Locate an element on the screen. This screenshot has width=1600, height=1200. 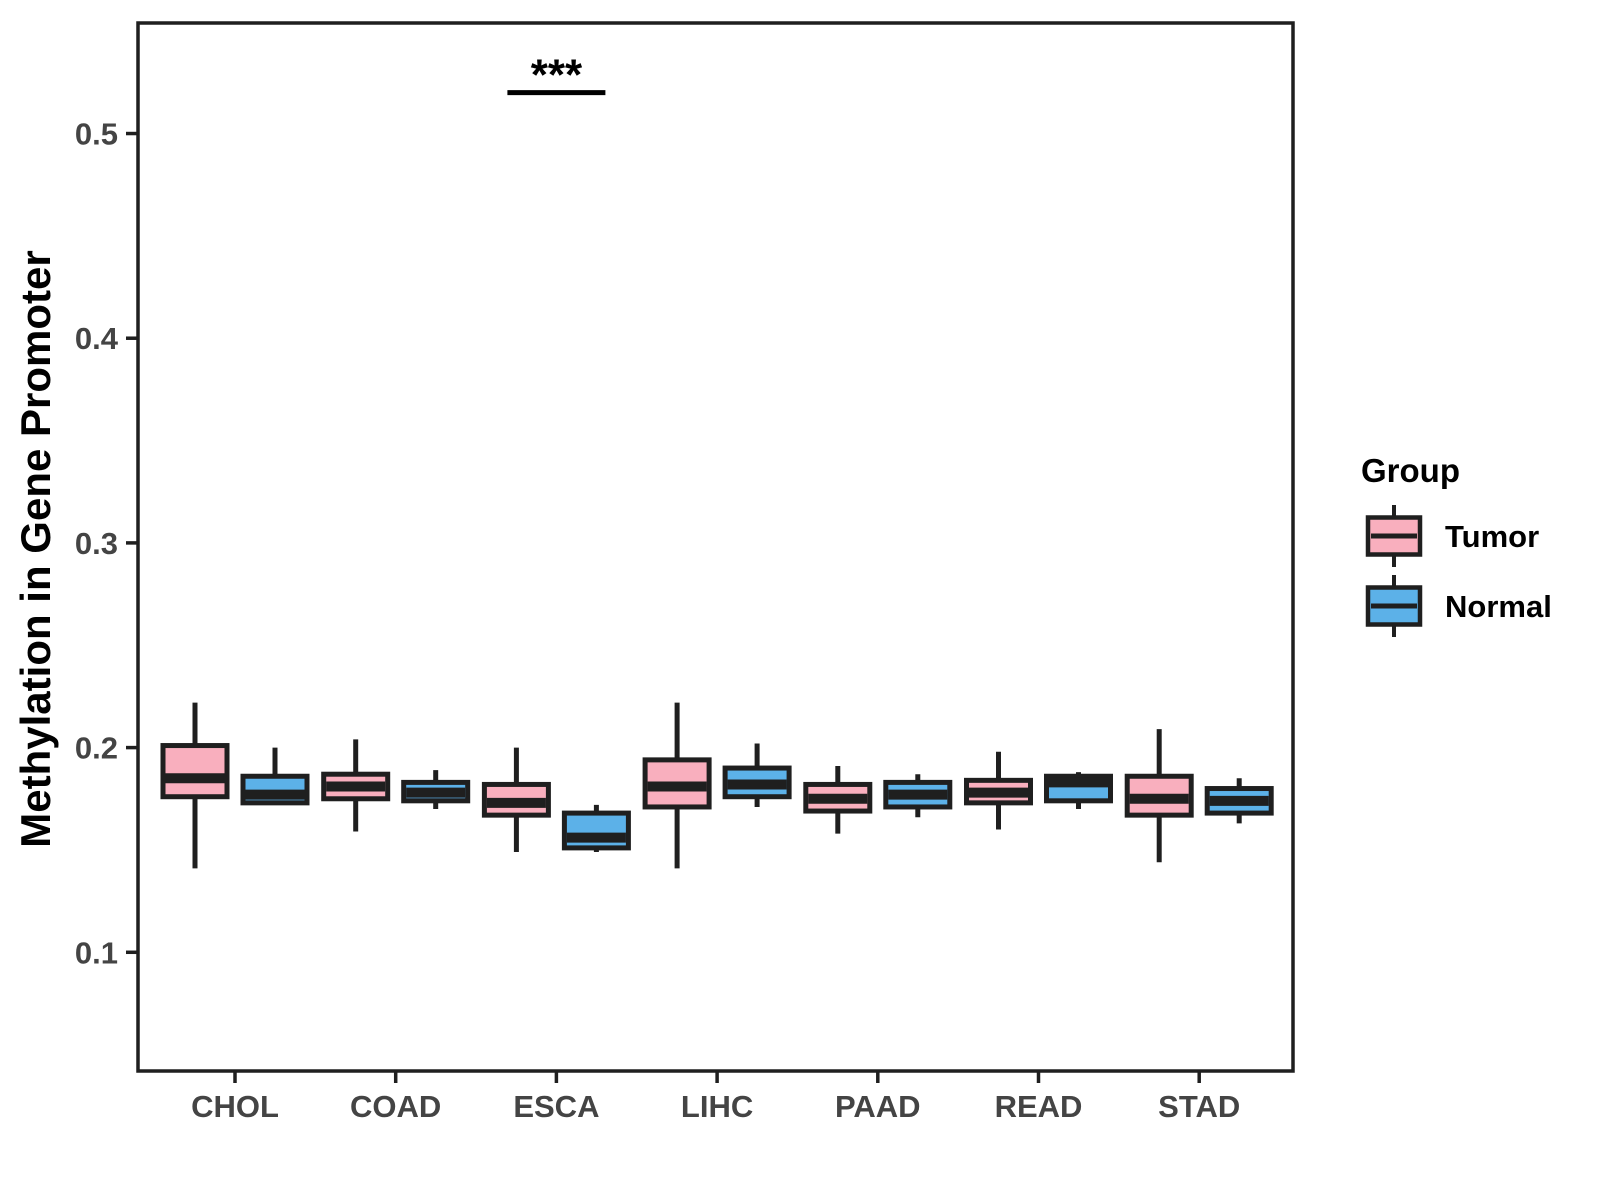
y-axis-title: Methylation in Gene Promoter is located at coordinates (35, 549).